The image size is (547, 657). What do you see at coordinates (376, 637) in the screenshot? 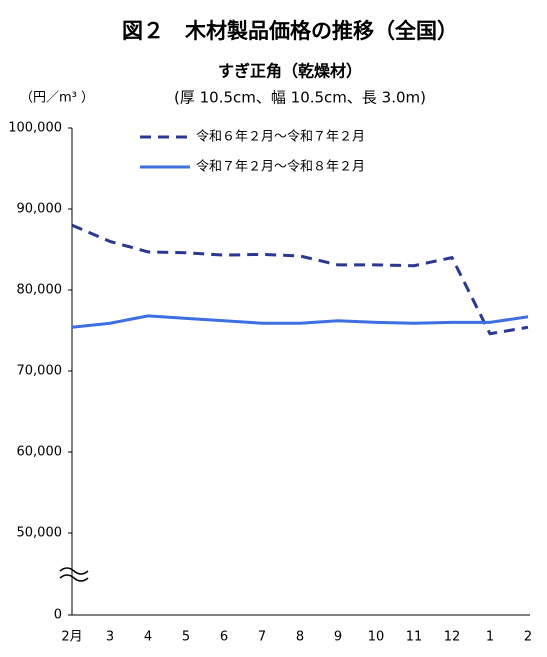
I see `x-tick-label: 10` at bounding box center [376, 637].